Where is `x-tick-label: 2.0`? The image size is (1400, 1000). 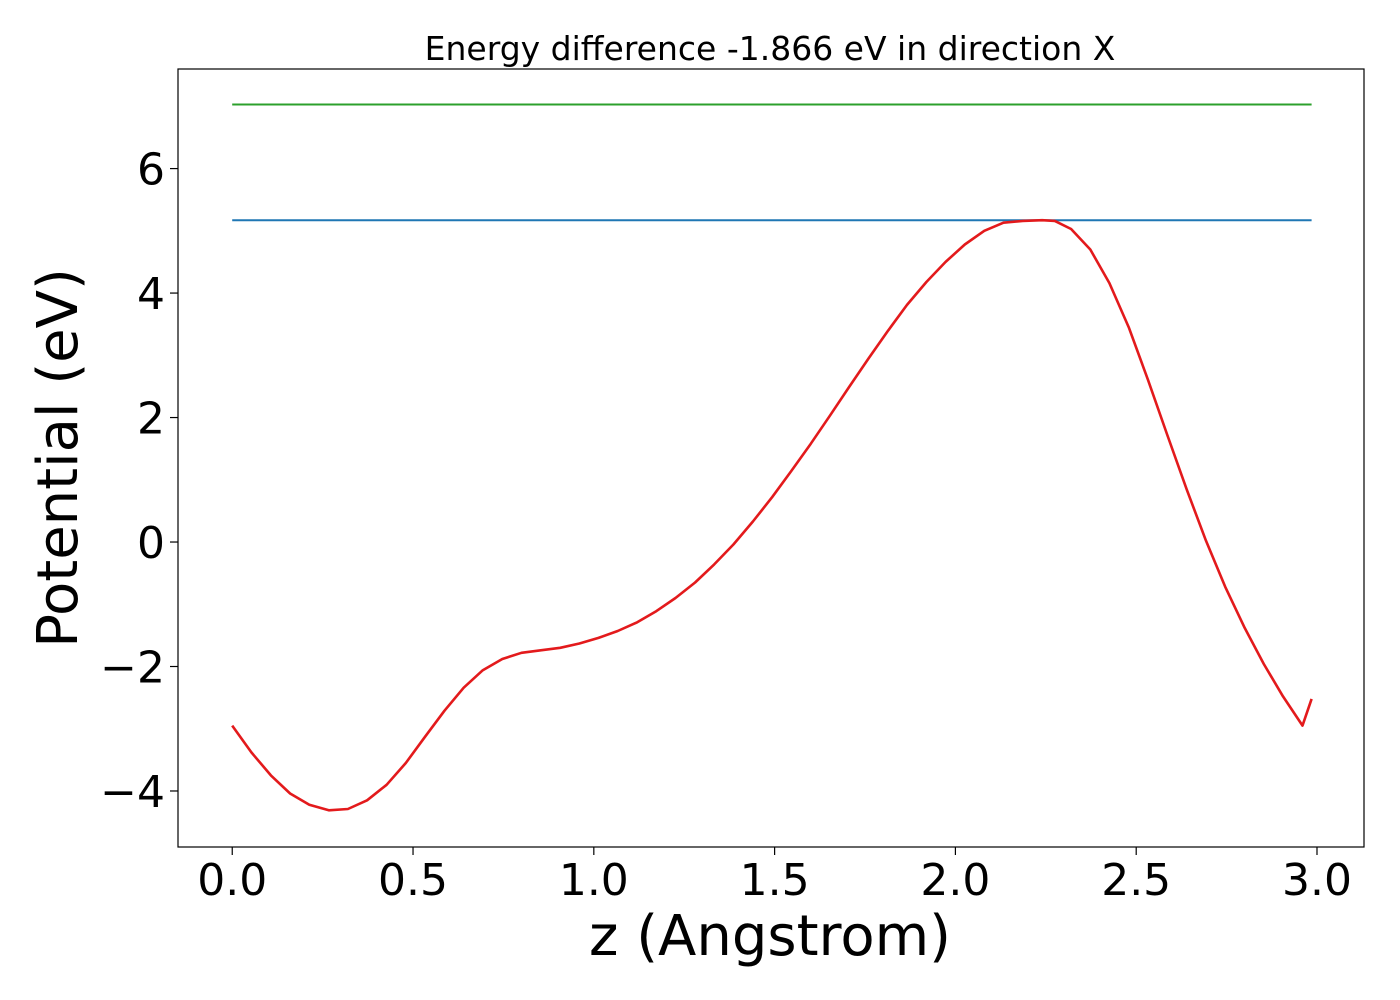 x-tick-label: 2.0 is located at coordinates (955, 880).